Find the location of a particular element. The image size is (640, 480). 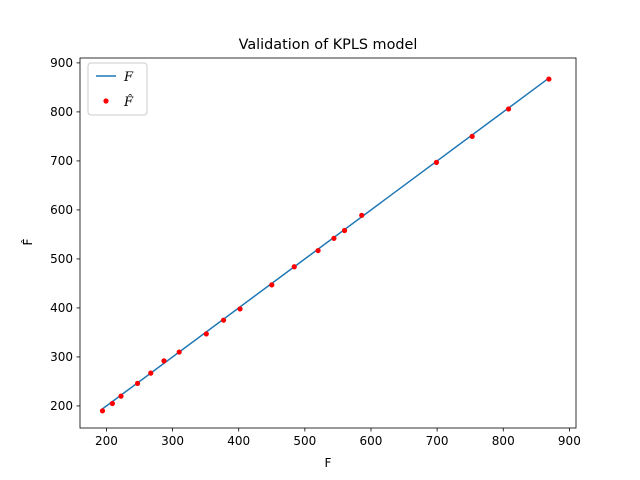

legend-label-Fhat: F̂ is located at coordinates (128, 102).